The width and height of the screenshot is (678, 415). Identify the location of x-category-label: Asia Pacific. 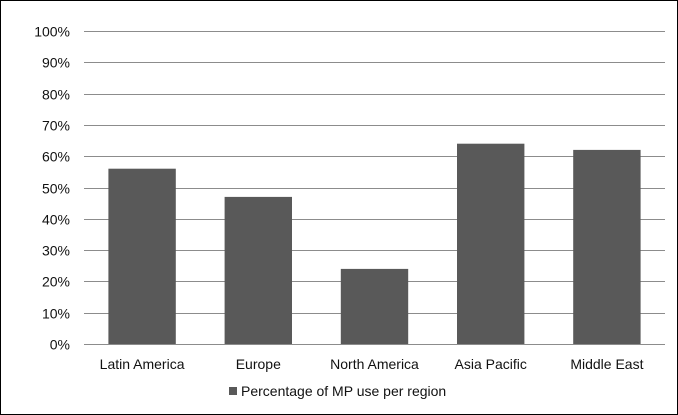
(491, 364).